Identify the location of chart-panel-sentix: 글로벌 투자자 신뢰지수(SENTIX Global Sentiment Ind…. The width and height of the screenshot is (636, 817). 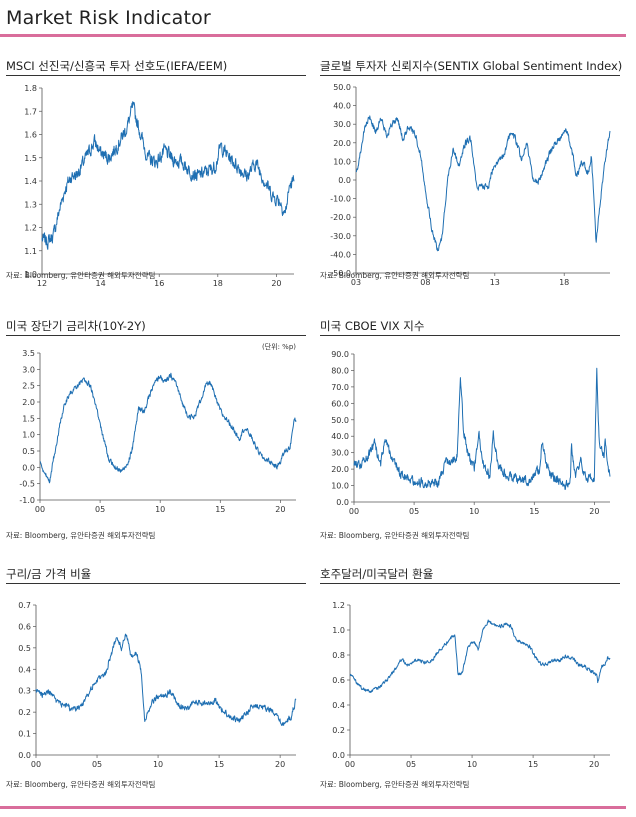
(474, 183).